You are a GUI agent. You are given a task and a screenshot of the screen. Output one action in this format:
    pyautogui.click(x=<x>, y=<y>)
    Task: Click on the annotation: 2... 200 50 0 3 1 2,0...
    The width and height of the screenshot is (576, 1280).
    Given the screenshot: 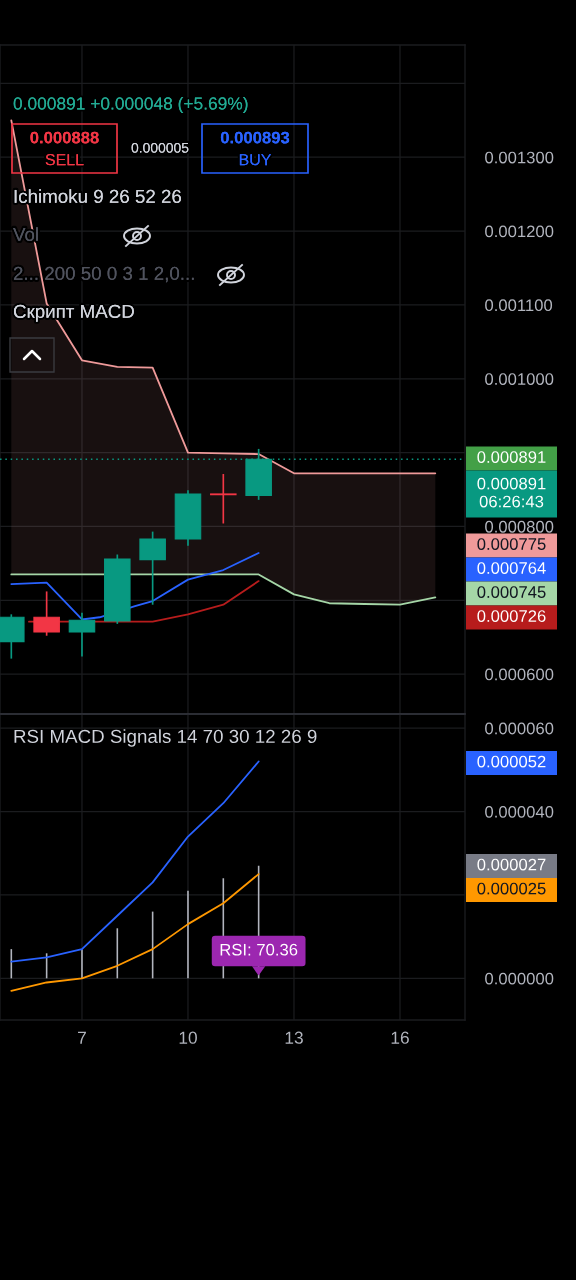 What is the action you would take?
    pyautogui.click(x=103, y=274)
    